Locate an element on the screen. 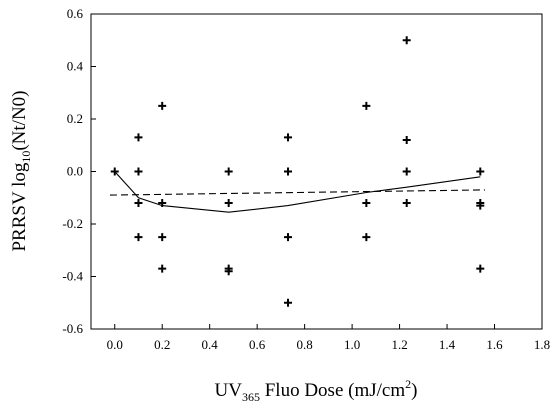  x-tick-label: 0.0 is located at coordinates (115, 344).